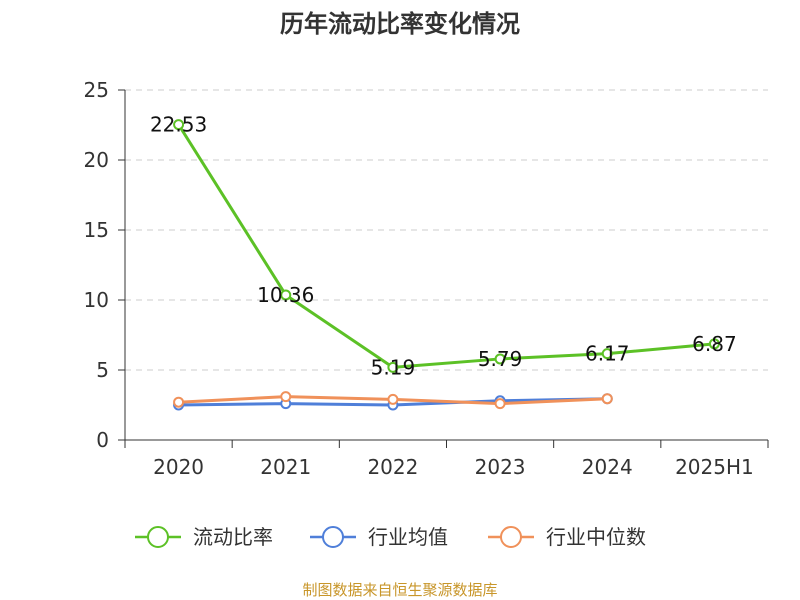 The width and height of the screenshot is (800, 600). Describe the element at coordinates (102, 370) in the screenshot. I see `y-tick-label: 5` at that location.